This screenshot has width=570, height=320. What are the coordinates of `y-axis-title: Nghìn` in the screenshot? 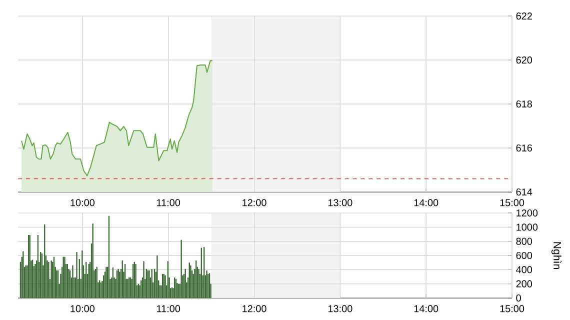 It's located at (556, 255).